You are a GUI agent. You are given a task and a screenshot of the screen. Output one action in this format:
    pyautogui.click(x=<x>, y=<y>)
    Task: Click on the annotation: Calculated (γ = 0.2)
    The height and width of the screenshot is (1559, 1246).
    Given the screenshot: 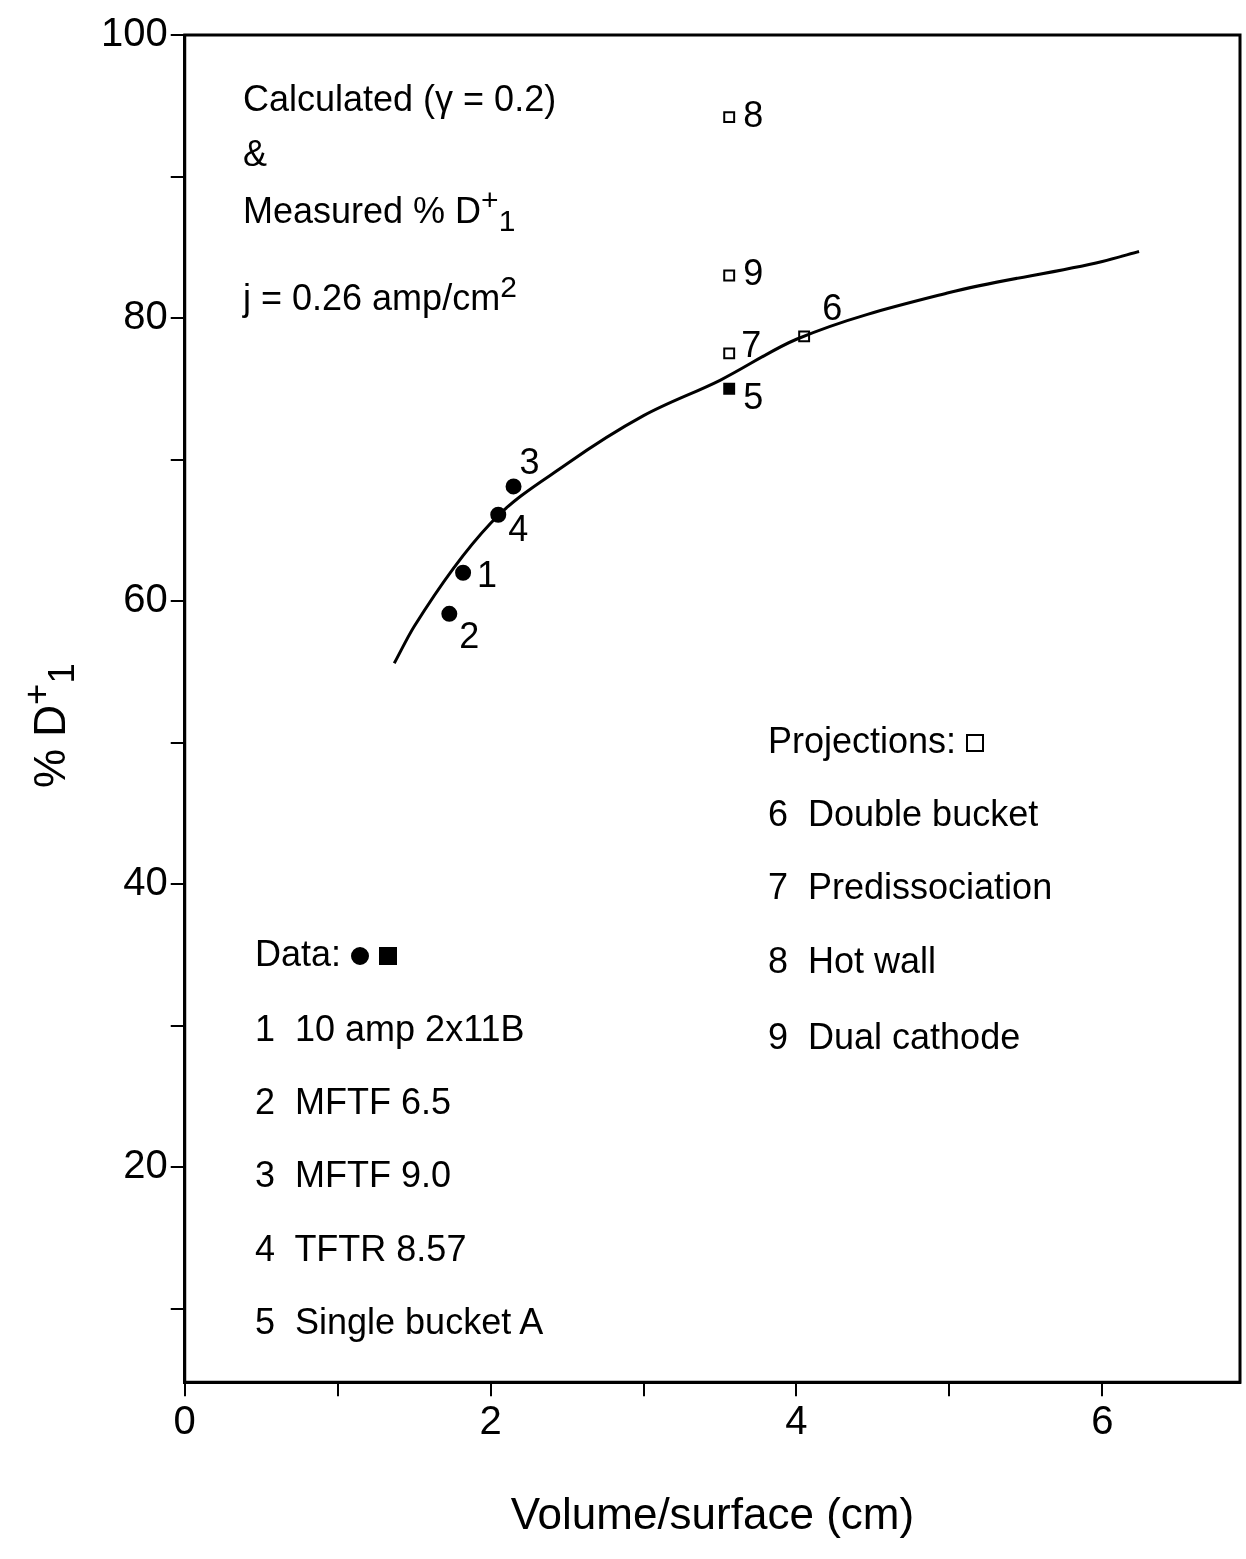 What is the action you would take?
    pyautogui.click(x=400, y=98)
    